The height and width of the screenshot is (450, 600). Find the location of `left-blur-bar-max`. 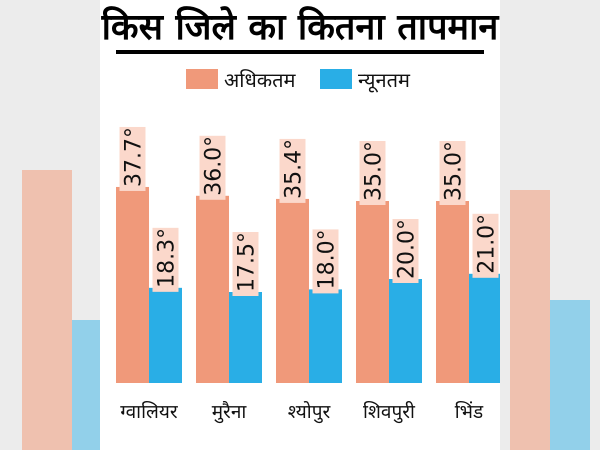

left-blur-bar-max is located at coordinates (47, 310).